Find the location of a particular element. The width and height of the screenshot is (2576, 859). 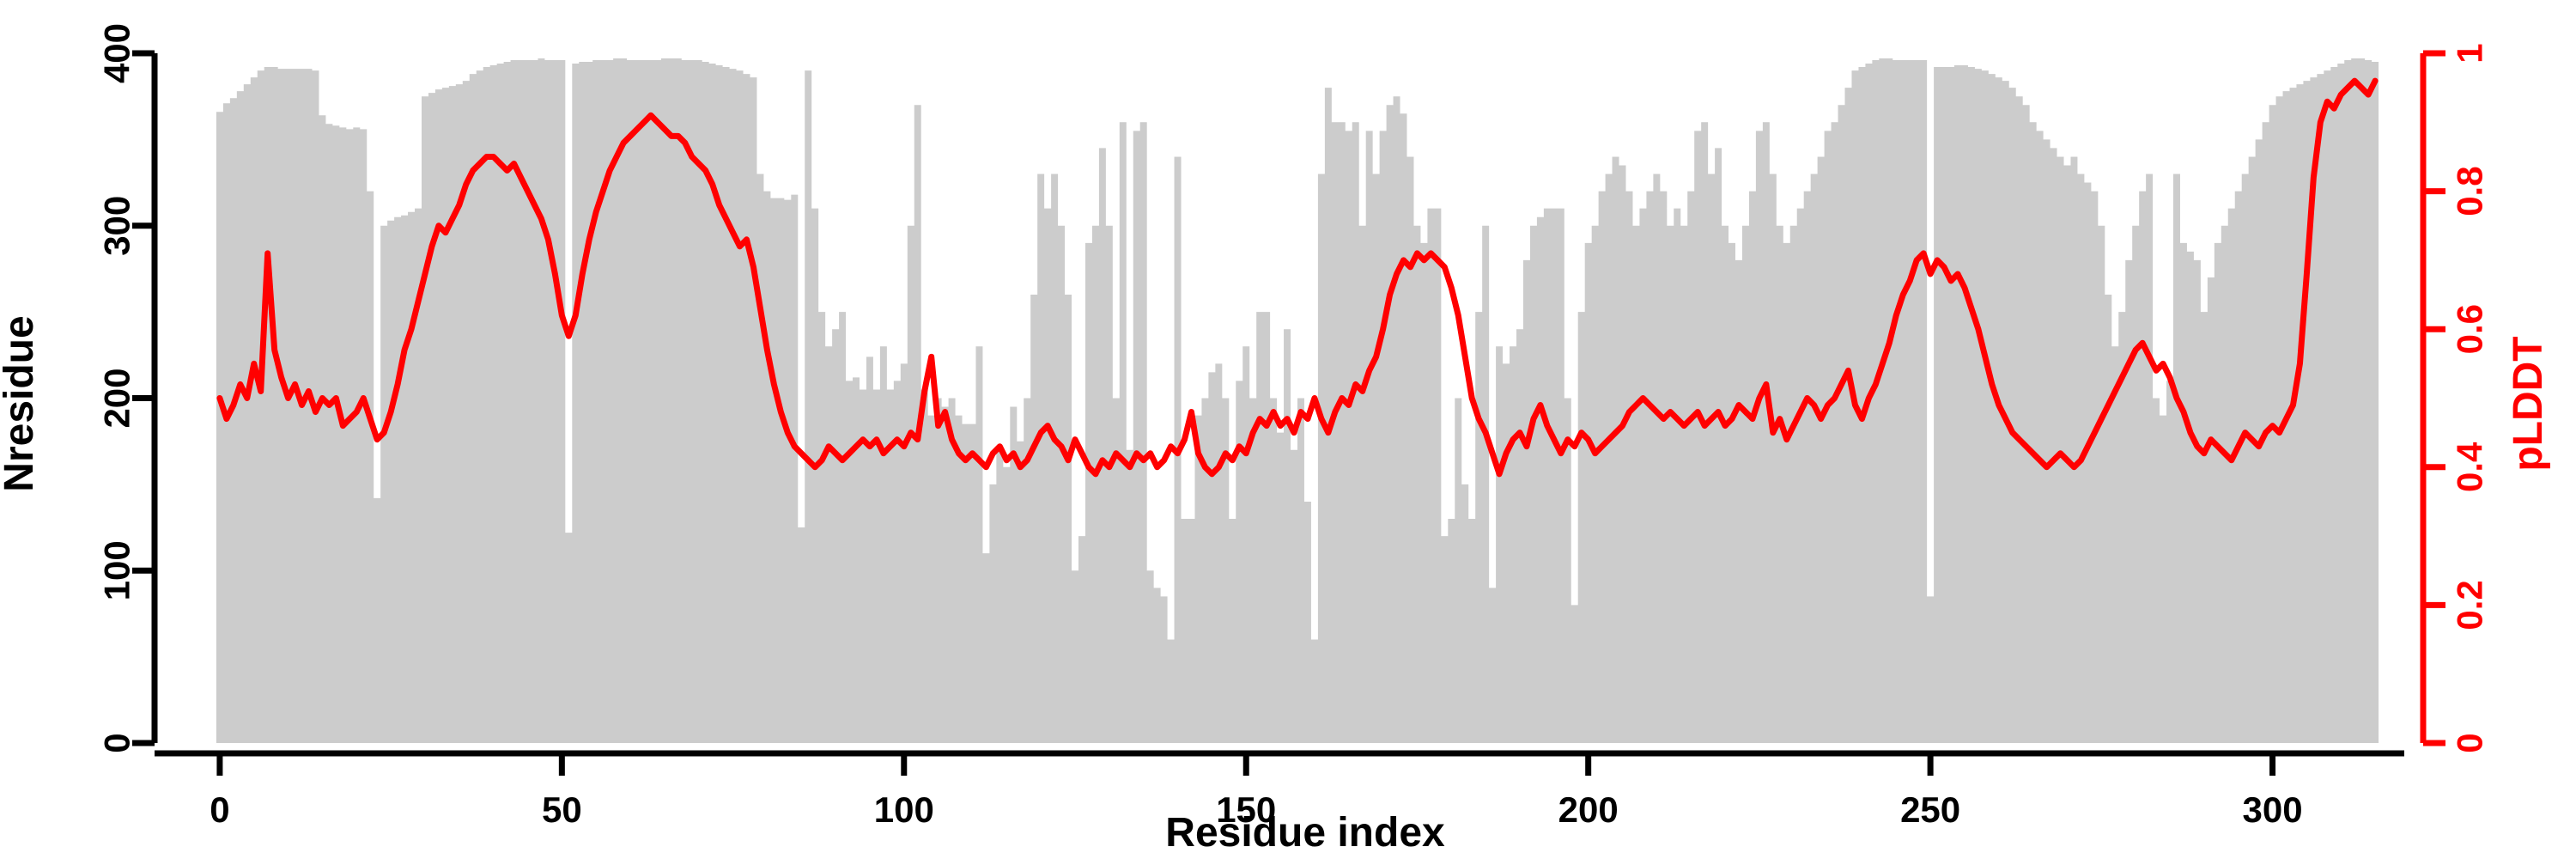

x-tick-label: 0 is located at coordinates (219, 809).